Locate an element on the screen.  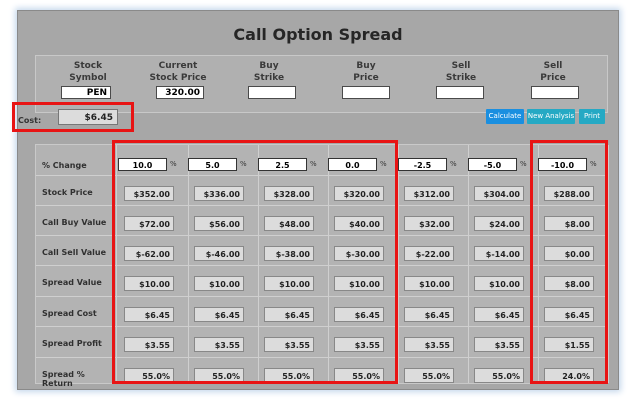
price-label-2: Stock Price is located at coordinates (178, 78).